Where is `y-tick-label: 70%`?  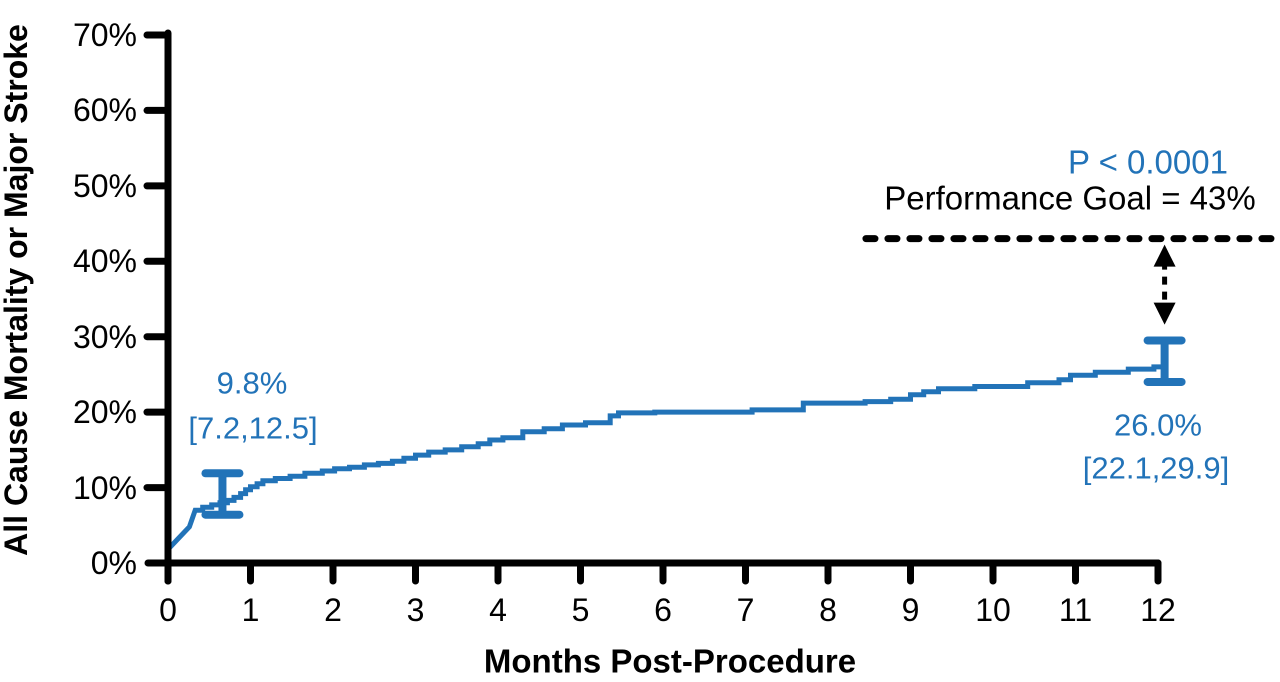 y-tick-label: 70% is located at coordinates (104, 34).